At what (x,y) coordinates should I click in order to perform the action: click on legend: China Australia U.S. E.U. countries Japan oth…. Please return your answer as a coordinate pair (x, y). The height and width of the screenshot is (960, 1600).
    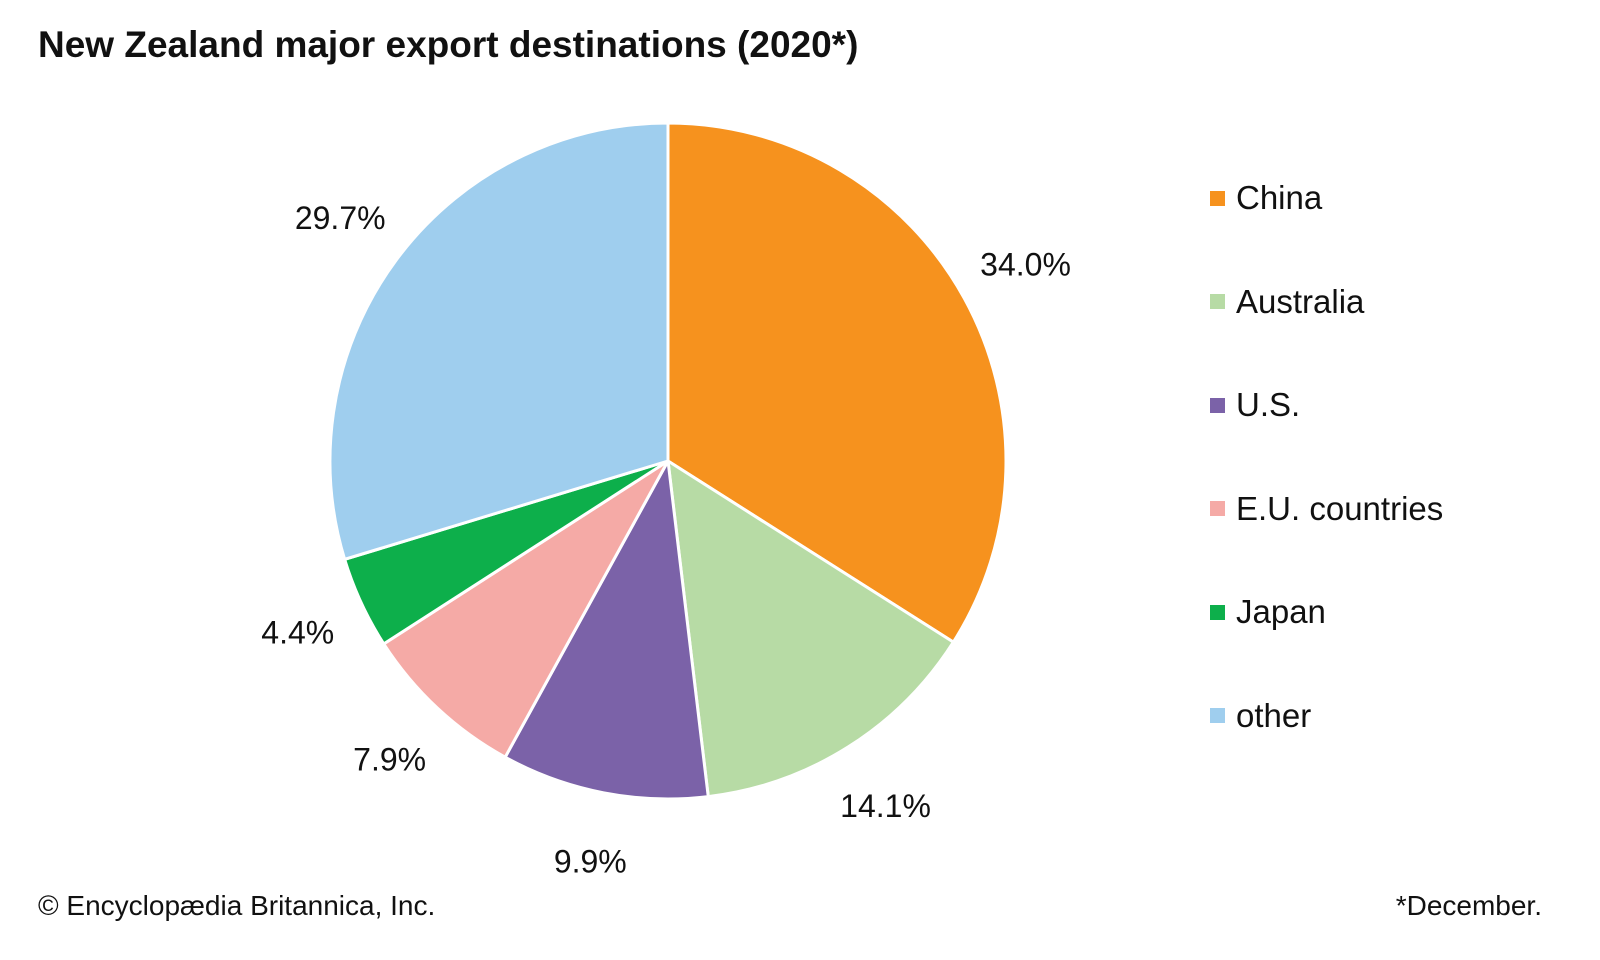
    Looking at the image, I should click on (1326, 488).